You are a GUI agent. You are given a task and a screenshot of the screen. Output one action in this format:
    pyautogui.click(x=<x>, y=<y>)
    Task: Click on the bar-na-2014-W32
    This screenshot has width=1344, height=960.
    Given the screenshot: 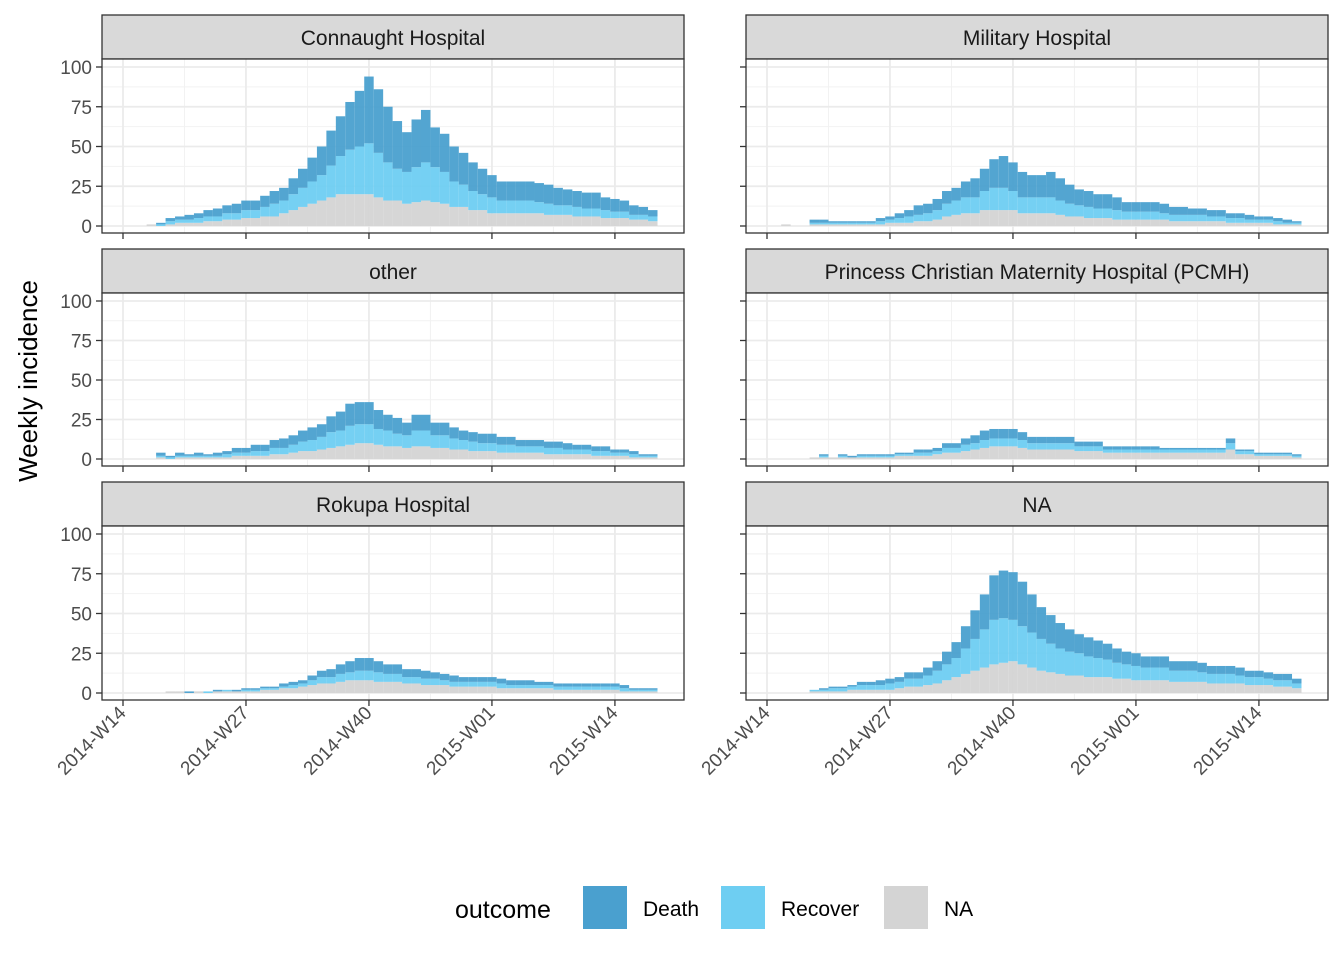 What is the action you would take?
    pyautogui.click(x=937, y=222)
    